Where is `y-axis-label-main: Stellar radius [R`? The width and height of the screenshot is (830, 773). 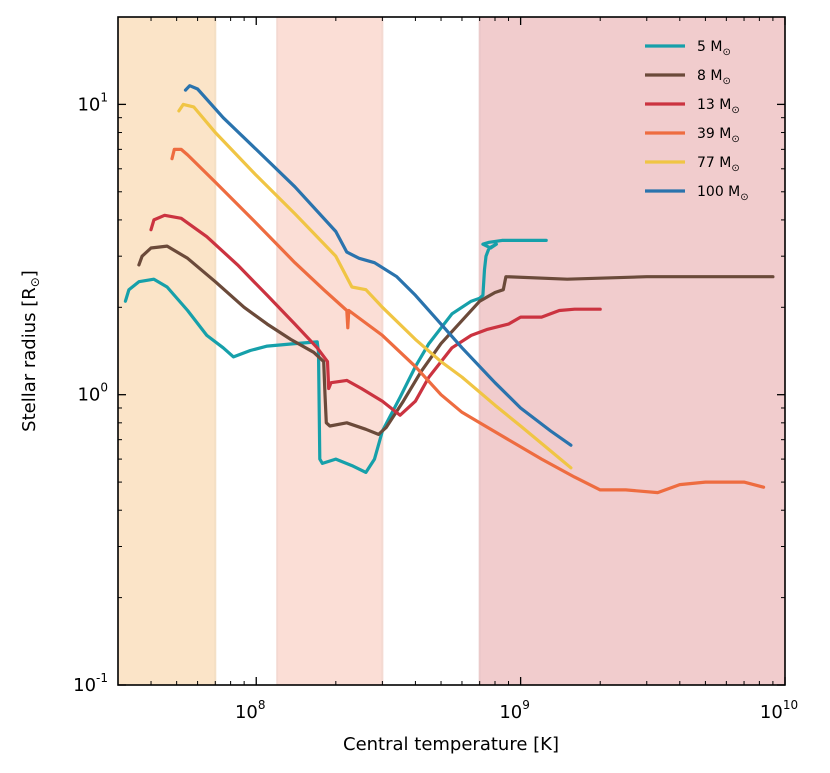 y-axis-label-main: Stellar radius [R is located at coordinates (29, 359).